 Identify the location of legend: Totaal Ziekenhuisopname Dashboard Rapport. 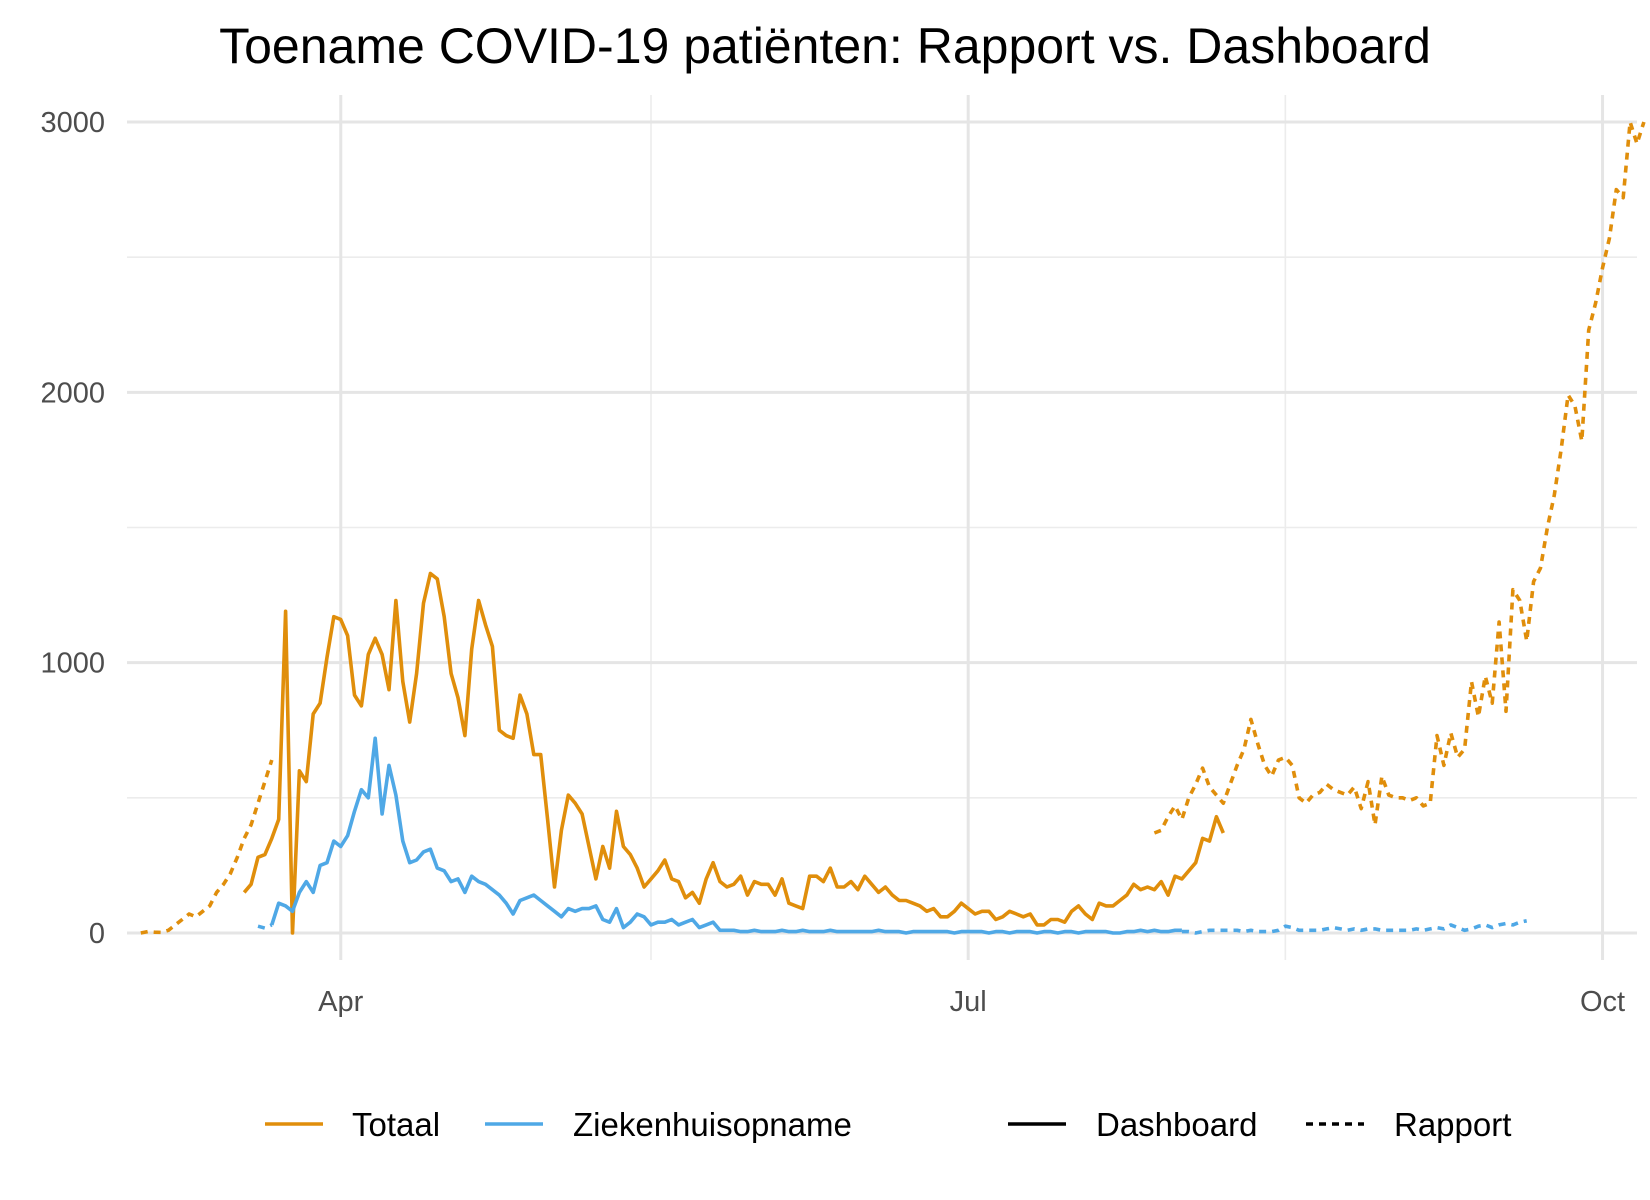
(888, 1124).